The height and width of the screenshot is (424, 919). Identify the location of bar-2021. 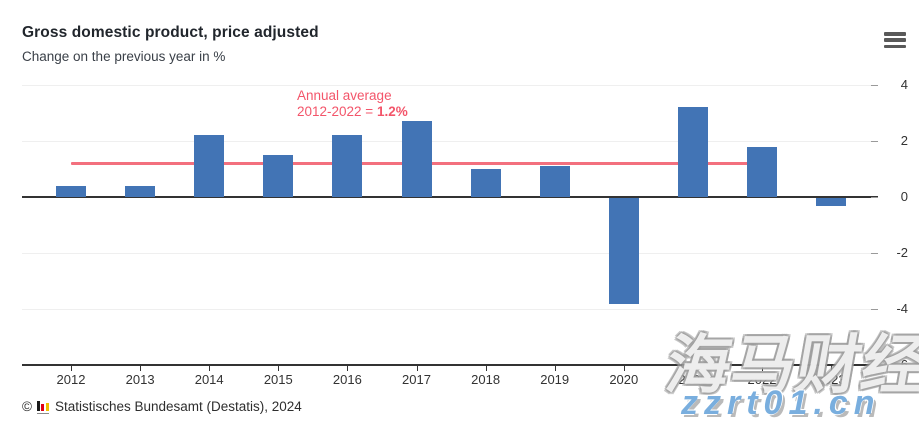
(692, 152).